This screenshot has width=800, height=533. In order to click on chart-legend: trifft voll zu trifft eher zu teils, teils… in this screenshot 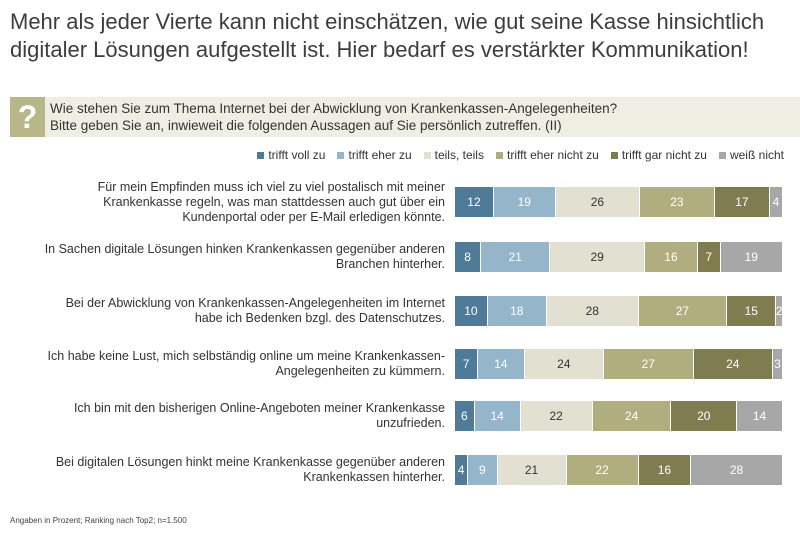, I will do `click(520, 155)`.